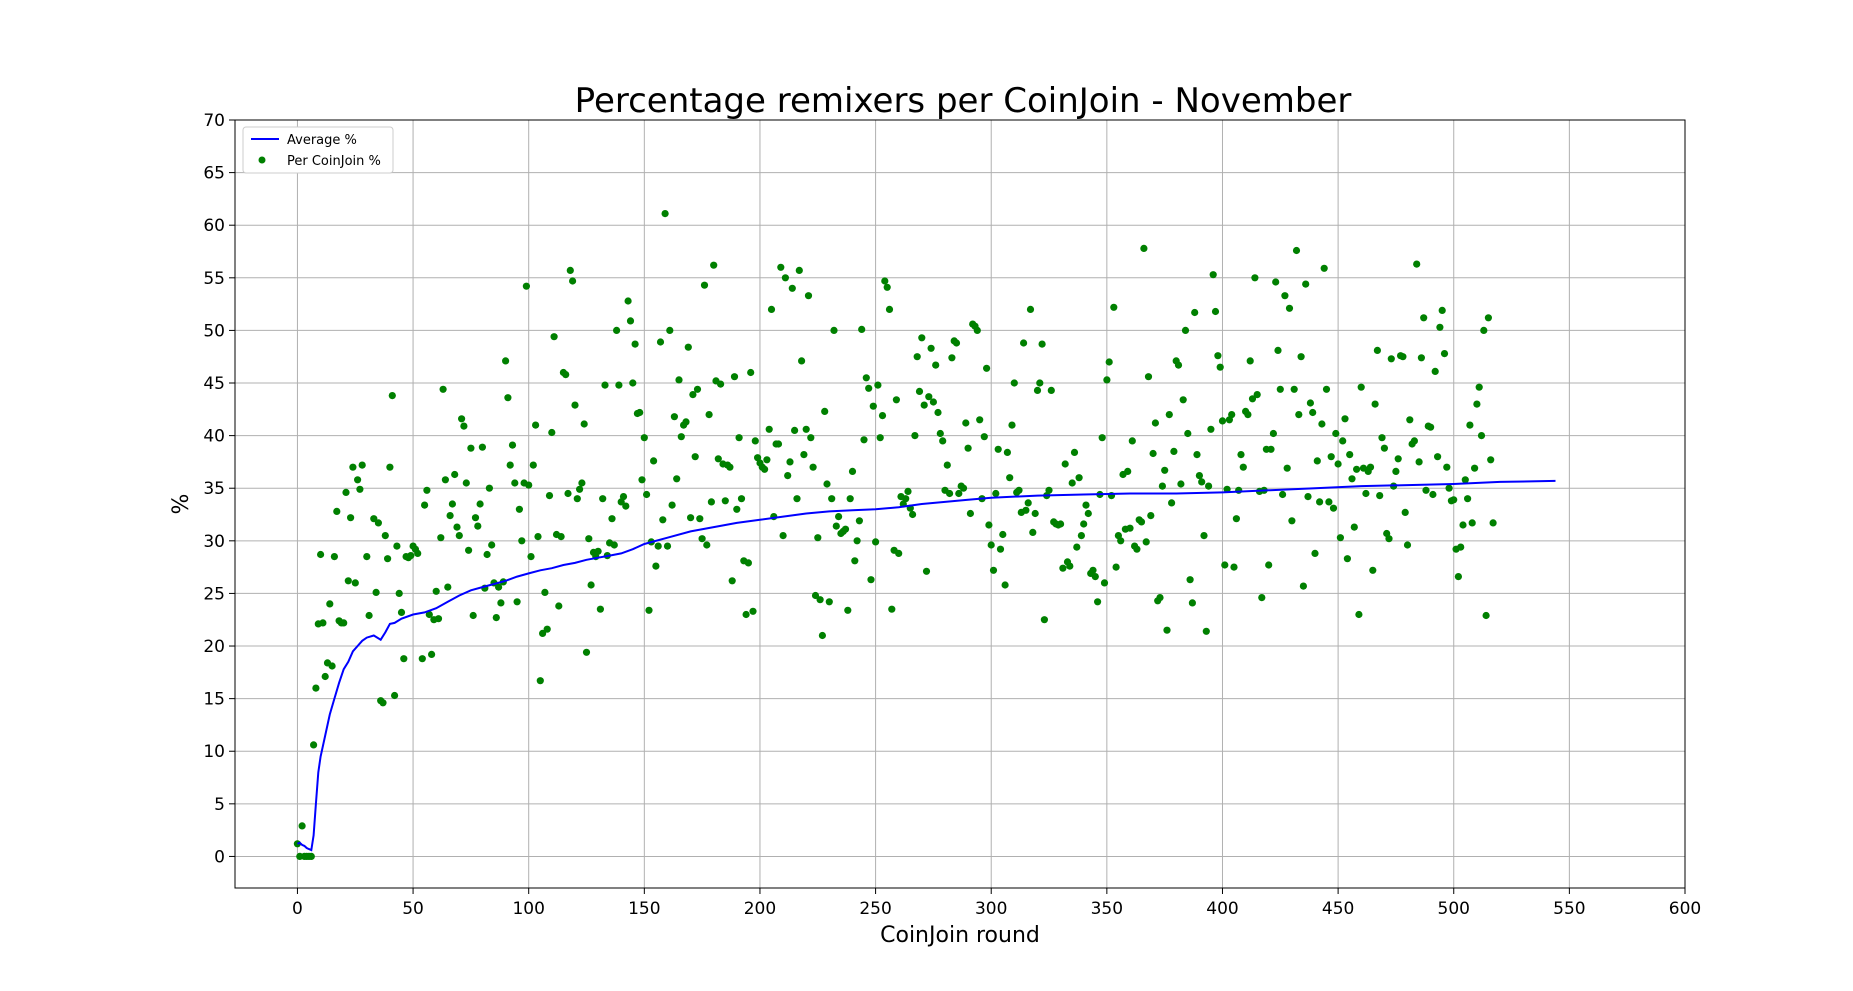 The image size is (1853, 991). Describe the element at coordinates (1454, 909) in the screenshot. I see `x-tick-label: 500` at that location.